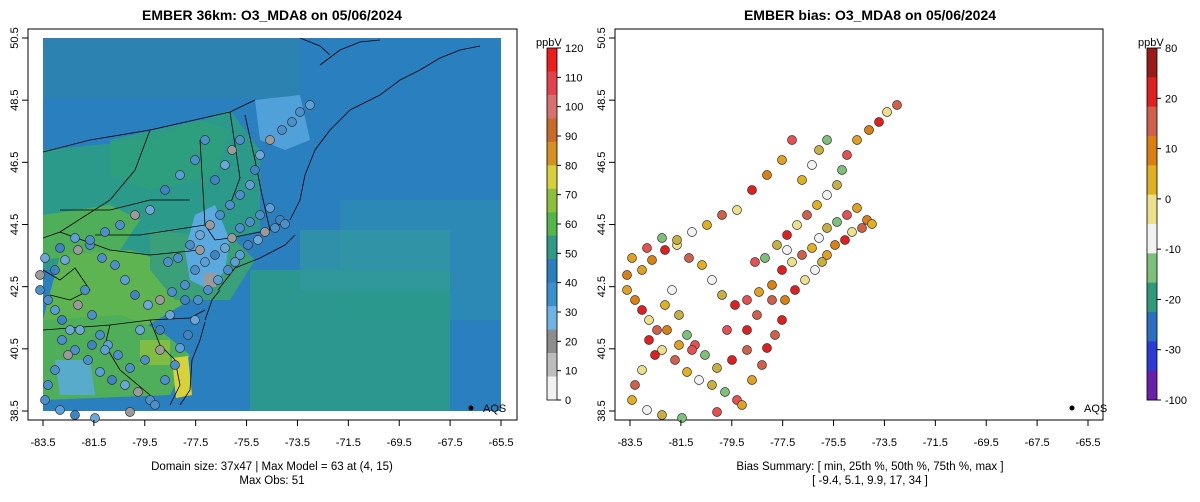  I want to click on colorbar-tick-label: 110, so click(574, 78).